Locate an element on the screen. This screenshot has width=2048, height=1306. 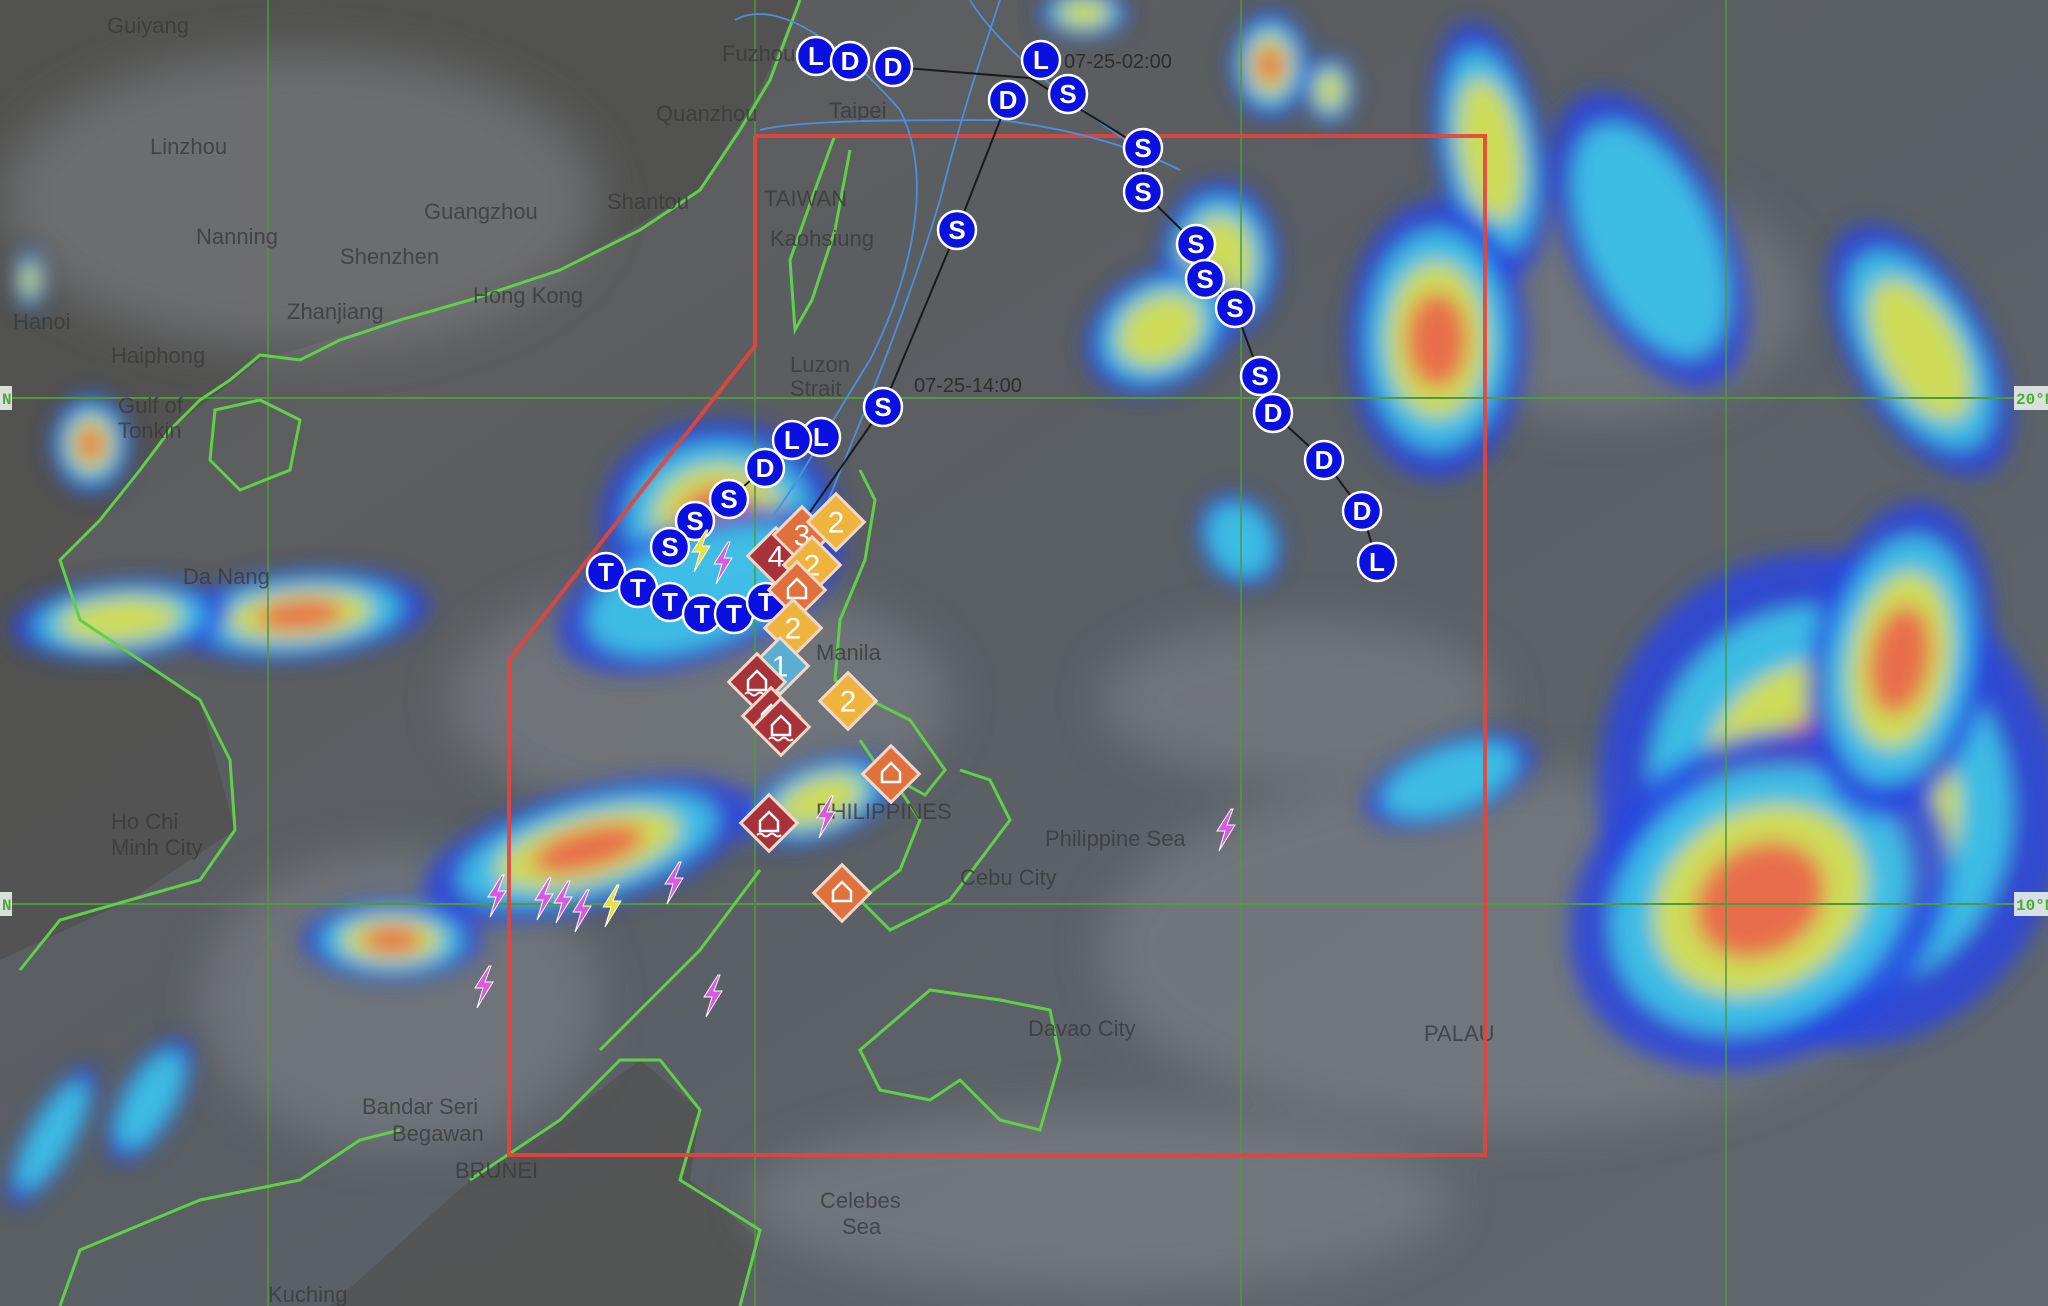
forecast-cone-edge is located at coordinates (910, 260).